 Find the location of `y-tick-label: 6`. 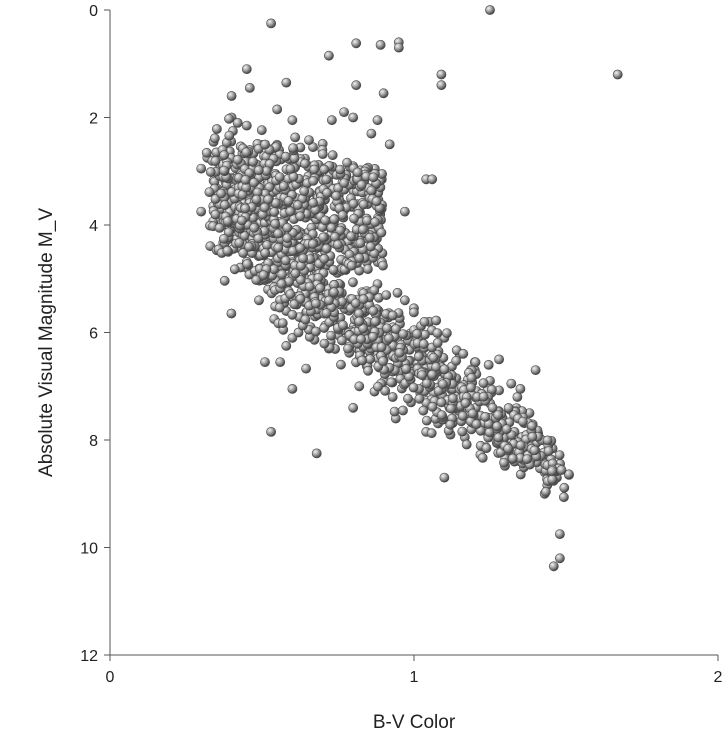

y-tick-label: 6 is located at coordinates (93, 334).